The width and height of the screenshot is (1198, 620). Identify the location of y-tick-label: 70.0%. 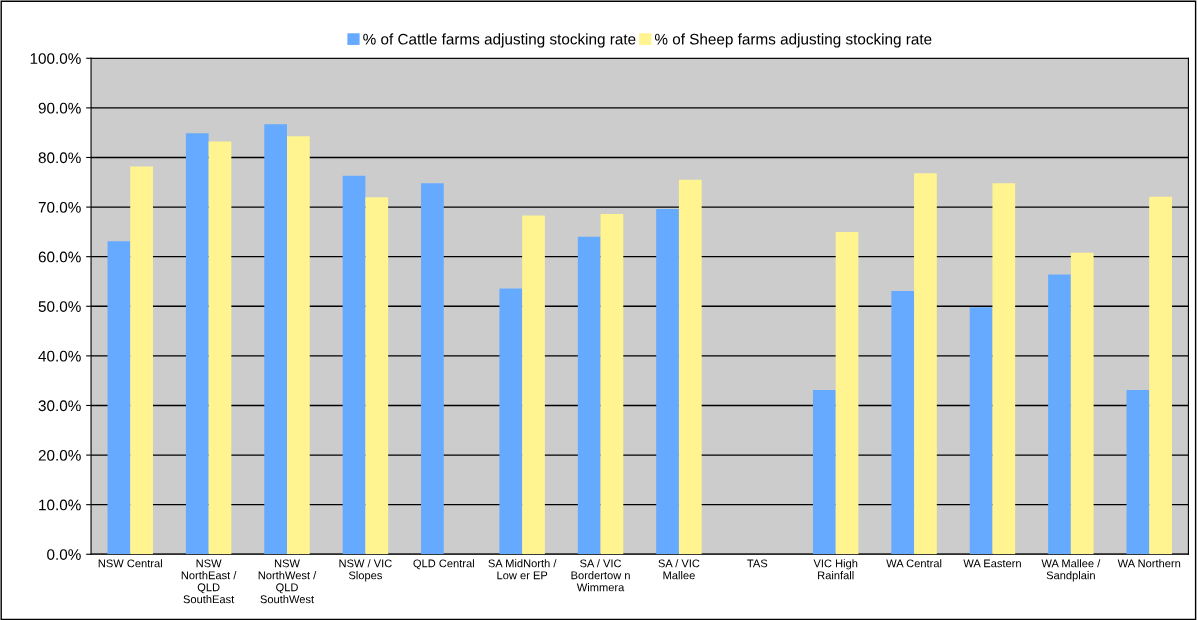
(59, 207).